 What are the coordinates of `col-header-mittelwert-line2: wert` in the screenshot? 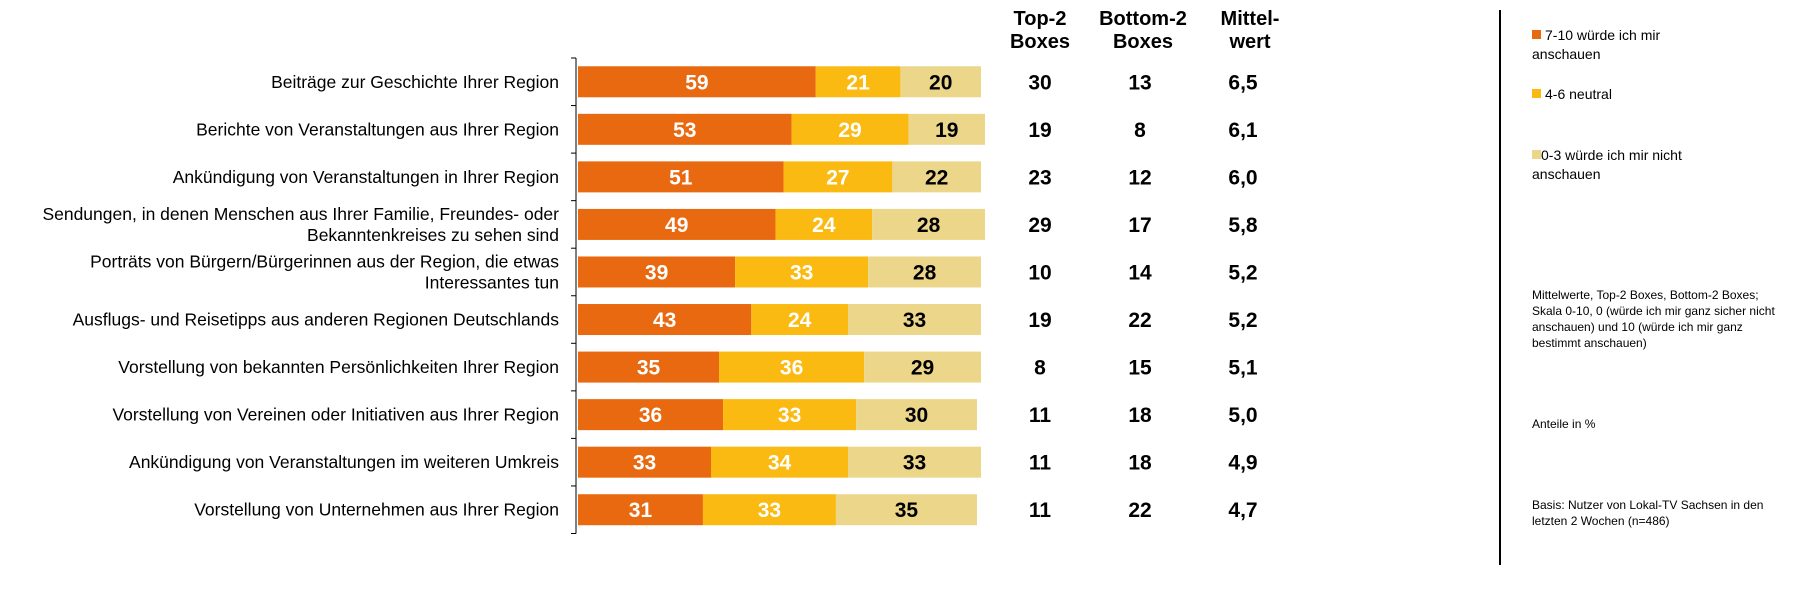 It's located at (1250, 42).